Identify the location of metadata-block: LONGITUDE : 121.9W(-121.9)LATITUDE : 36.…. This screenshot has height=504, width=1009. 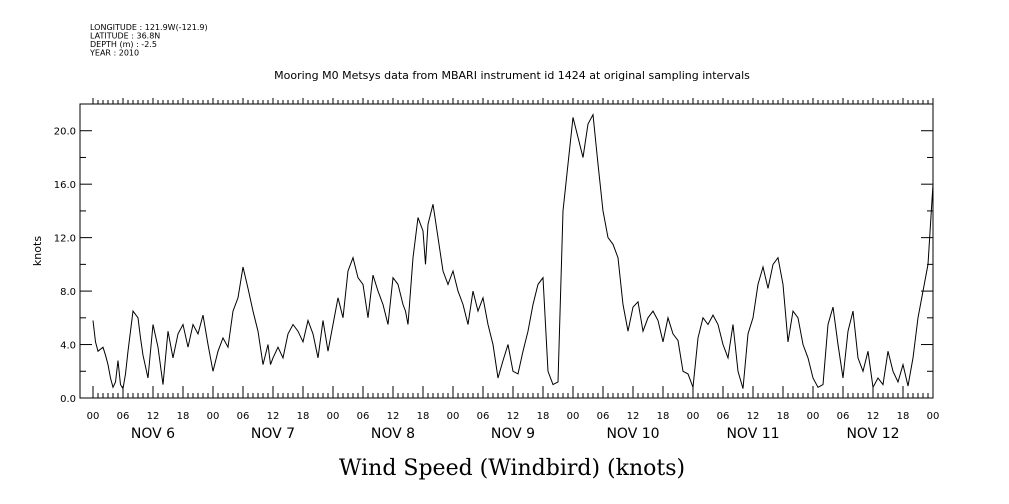
(148, 40).